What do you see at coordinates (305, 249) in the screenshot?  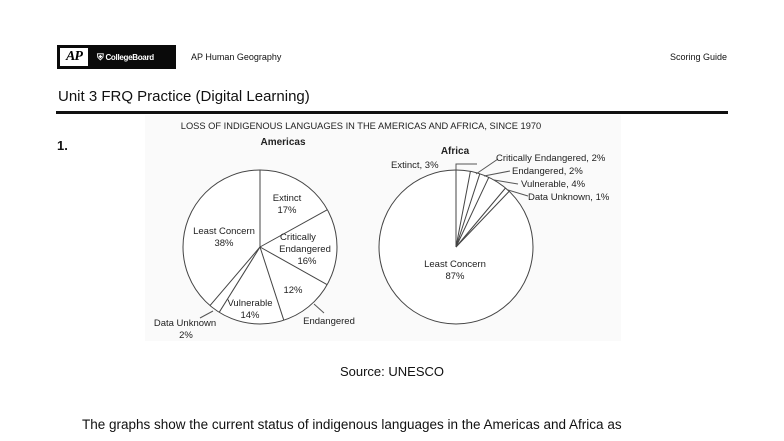 I see `americas-critical-label-2: Endangered` at bounding box center [305, 249].